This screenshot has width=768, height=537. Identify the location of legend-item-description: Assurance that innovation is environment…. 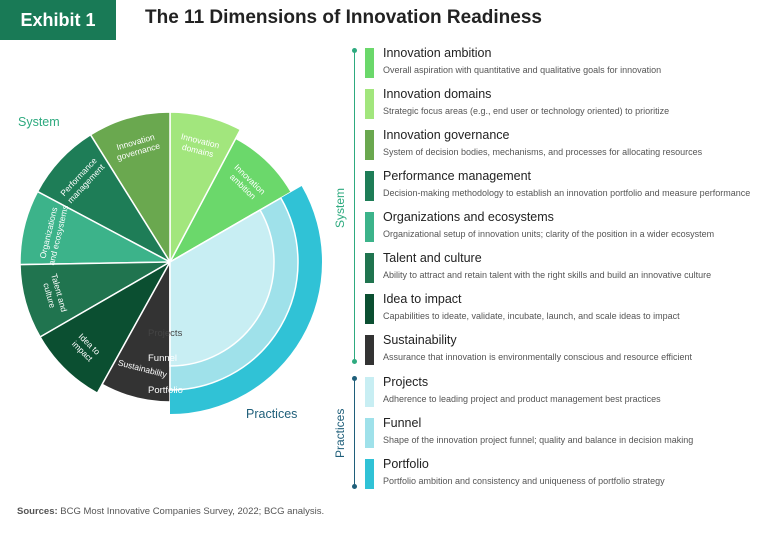
(538, 357).